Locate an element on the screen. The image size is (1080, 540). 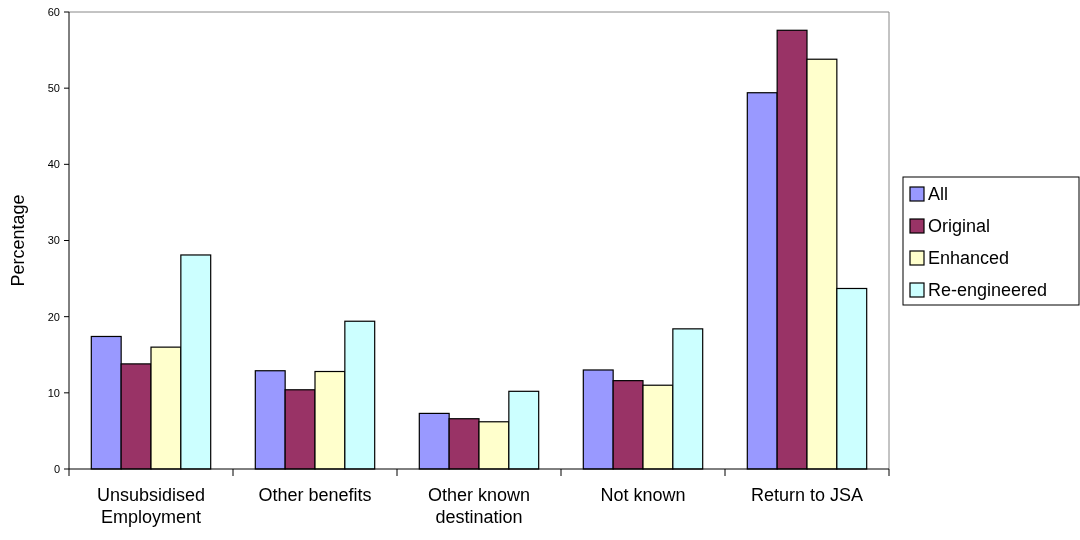
y-tick-label: 0 is located at coordinates (56, 468).